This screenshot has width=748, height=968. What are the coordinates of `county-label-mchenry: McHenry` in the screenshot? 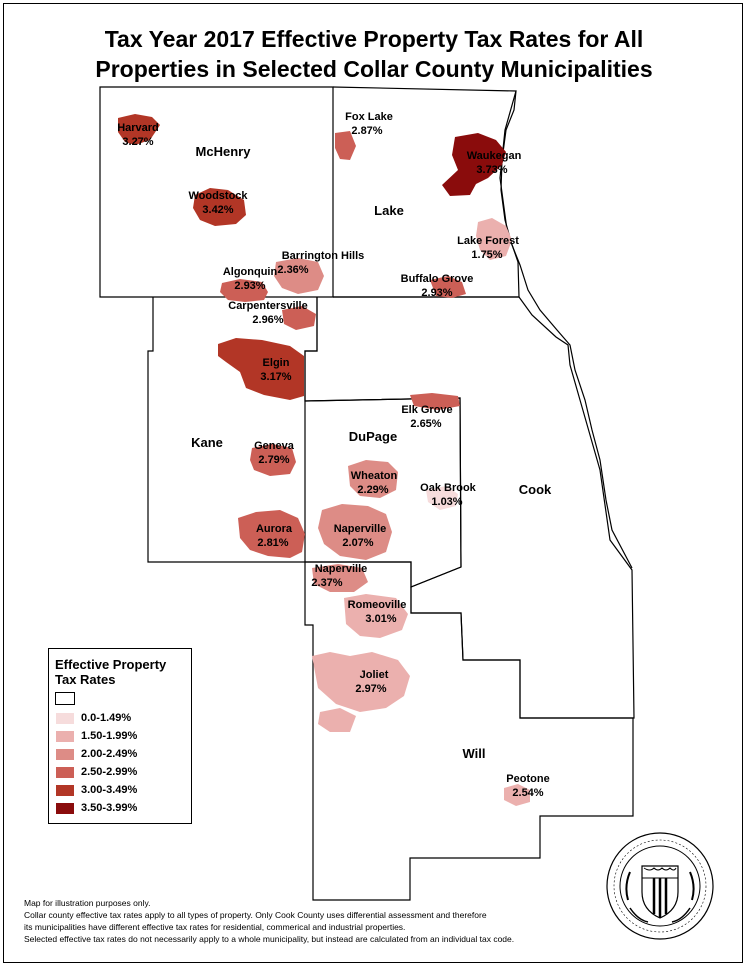 It's located at (224, 151).